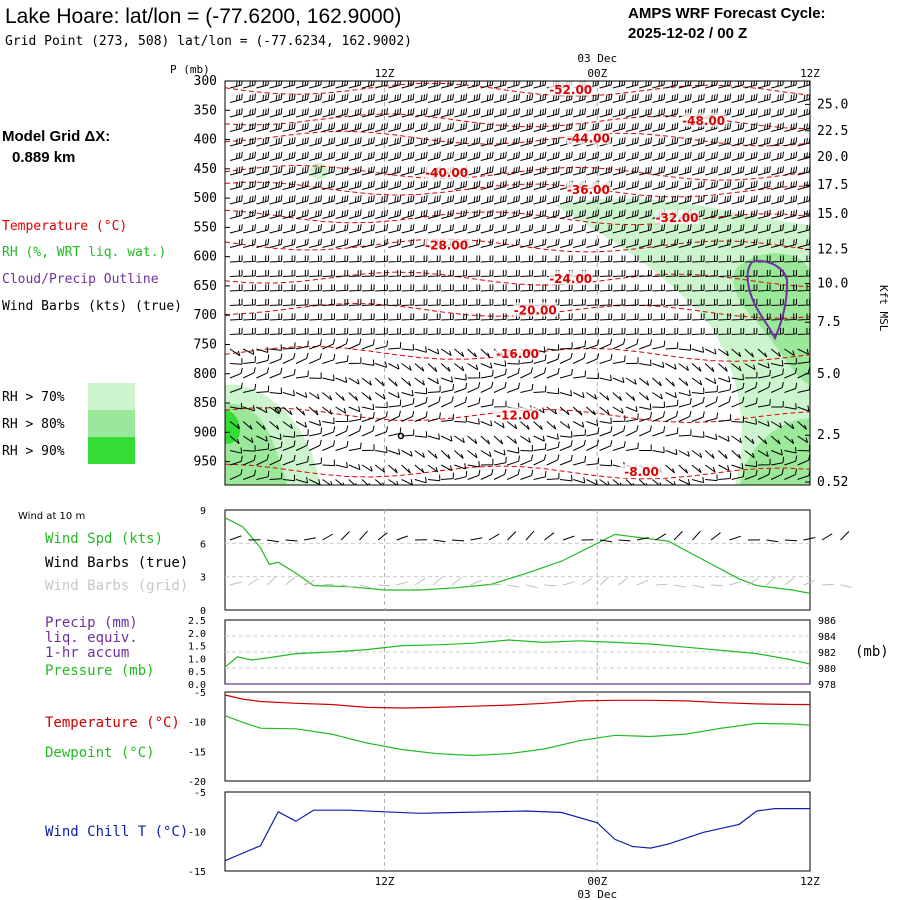  What do you see at coordinates (832, 104) in the screenshot?
I see `height-tick-label: 25.0` at bounding box center [832, 104].